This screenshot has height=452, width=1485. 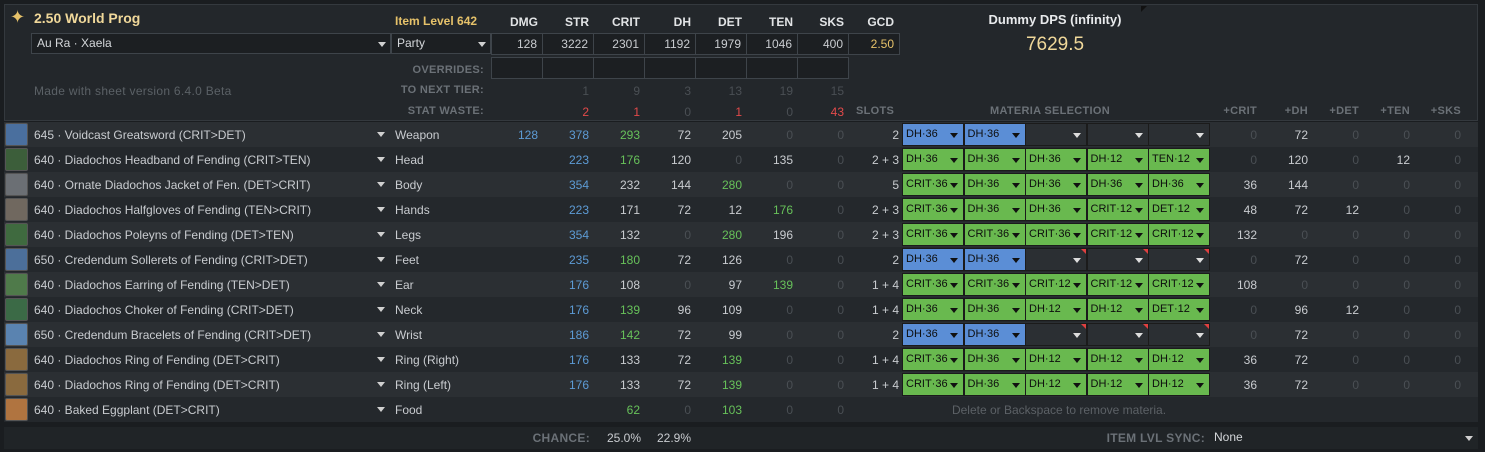 I want to click on food-mode-dropdown: Party, so click(x=441, y=43).